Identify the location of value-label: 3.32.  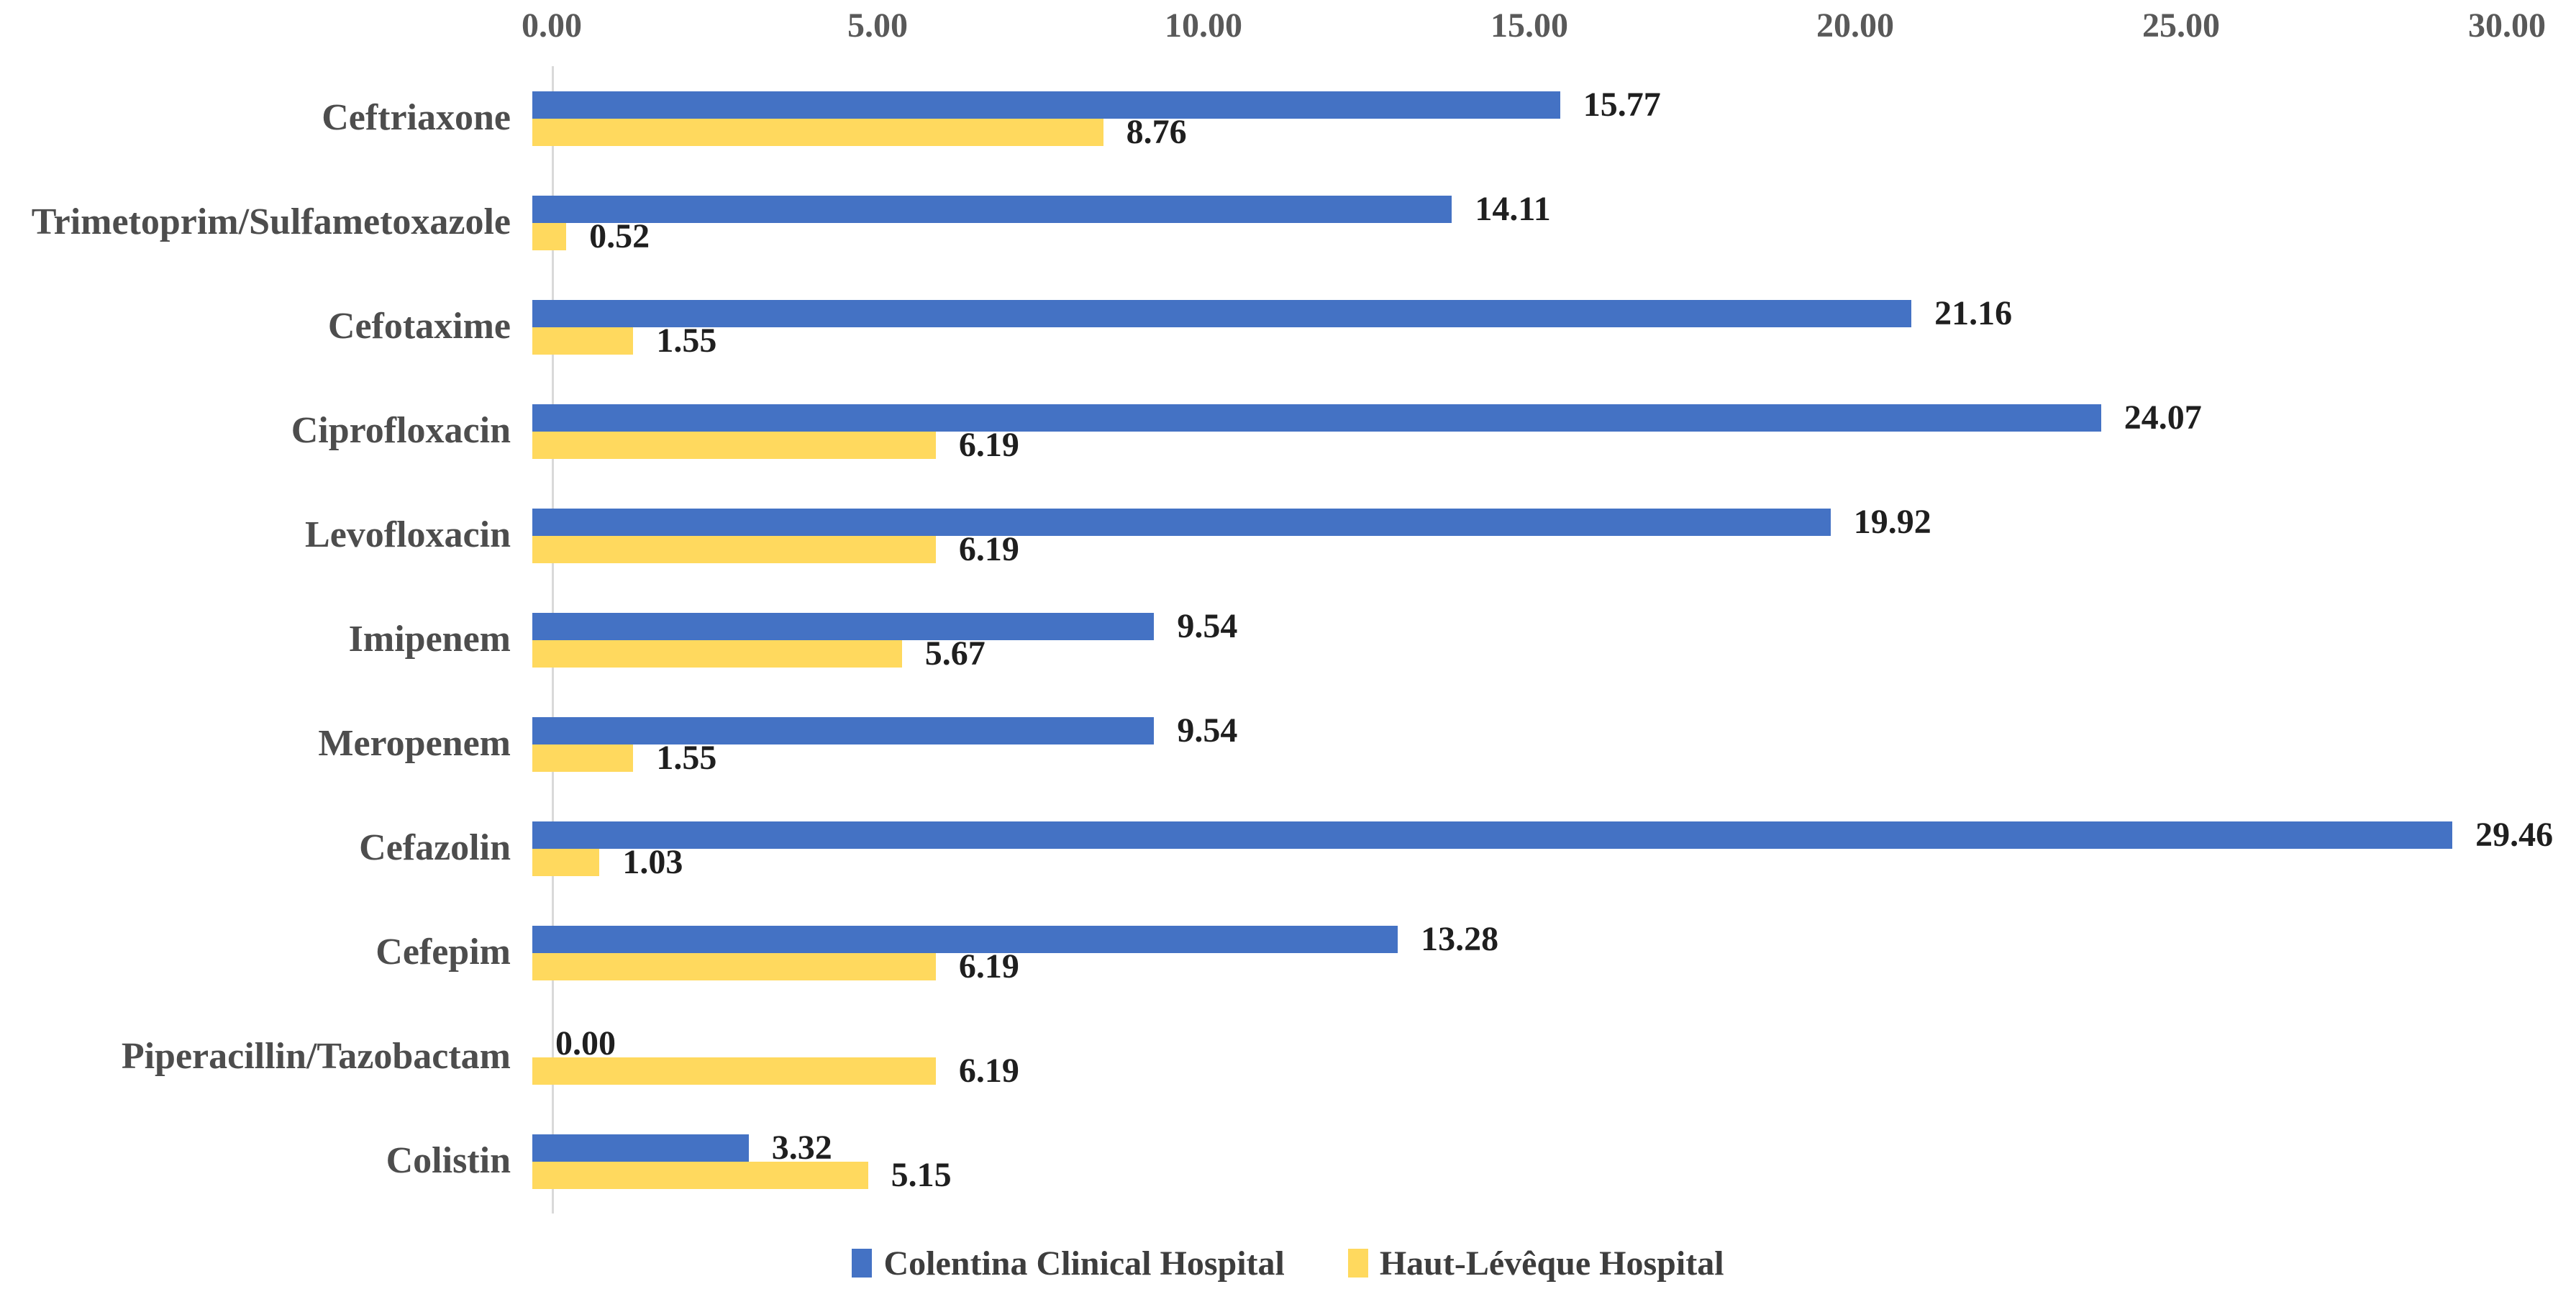
(801, 1147).